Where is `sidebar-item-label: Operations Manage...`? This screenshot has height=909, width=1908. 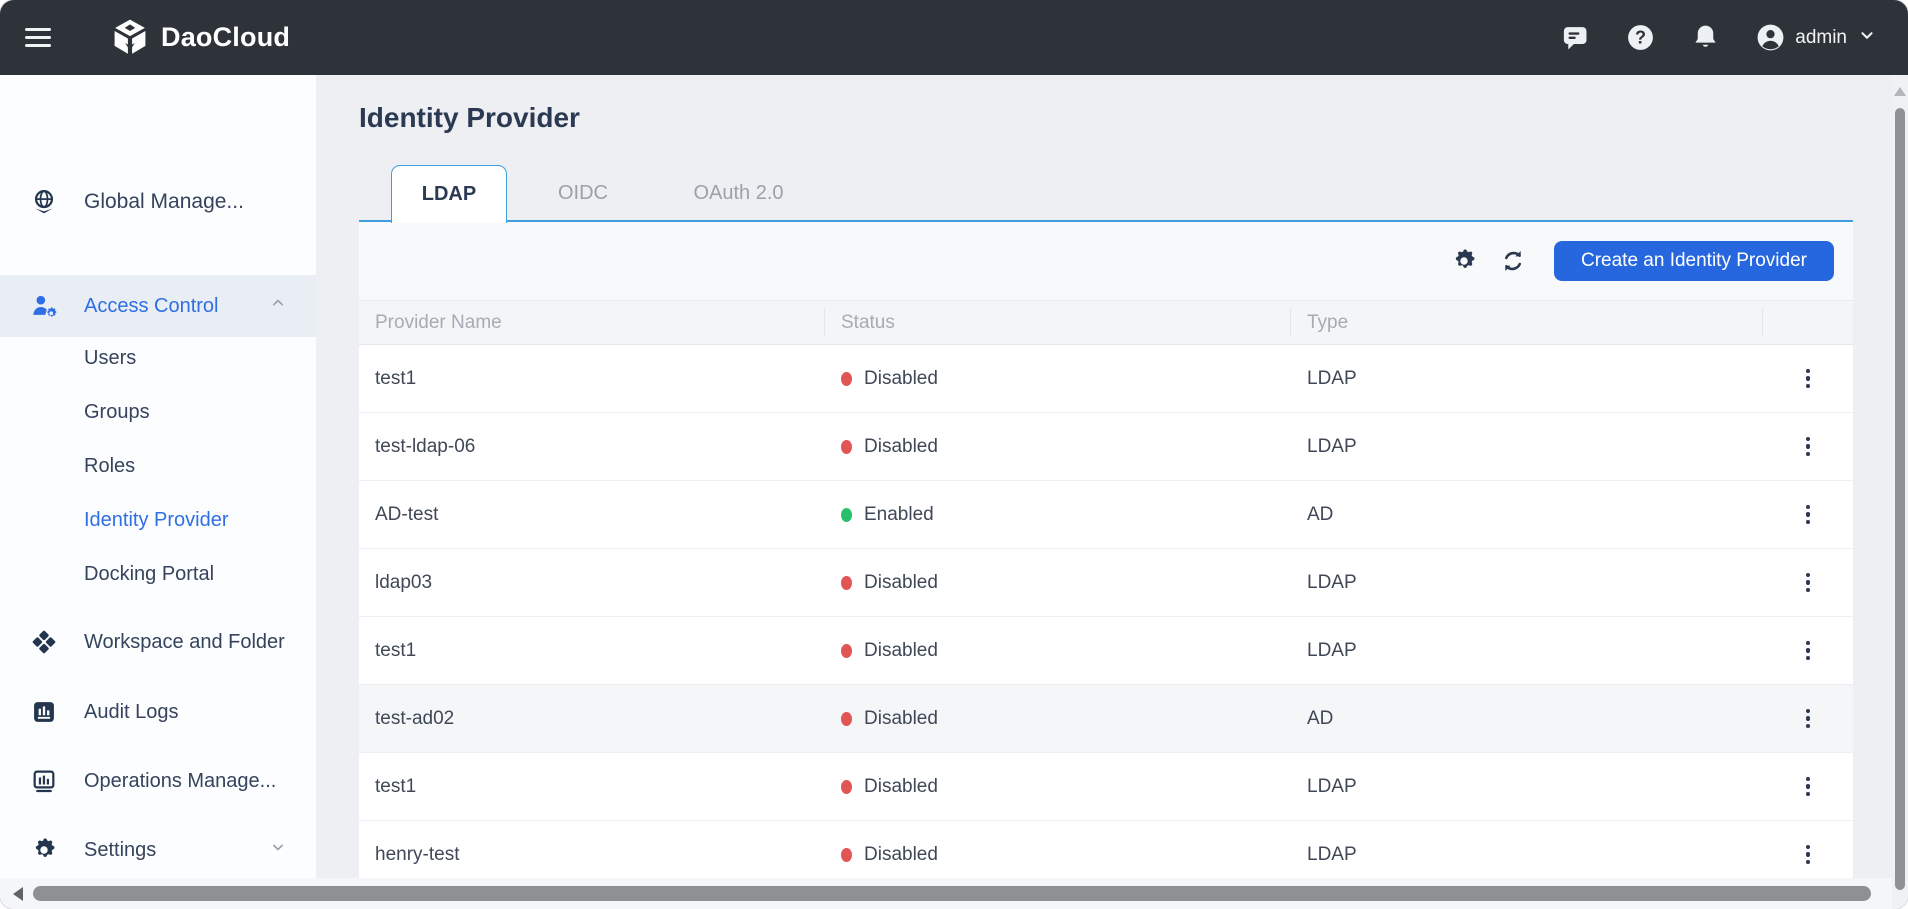 sidebar-item-label: Operations Manage... is located at coordinates (180, 780).